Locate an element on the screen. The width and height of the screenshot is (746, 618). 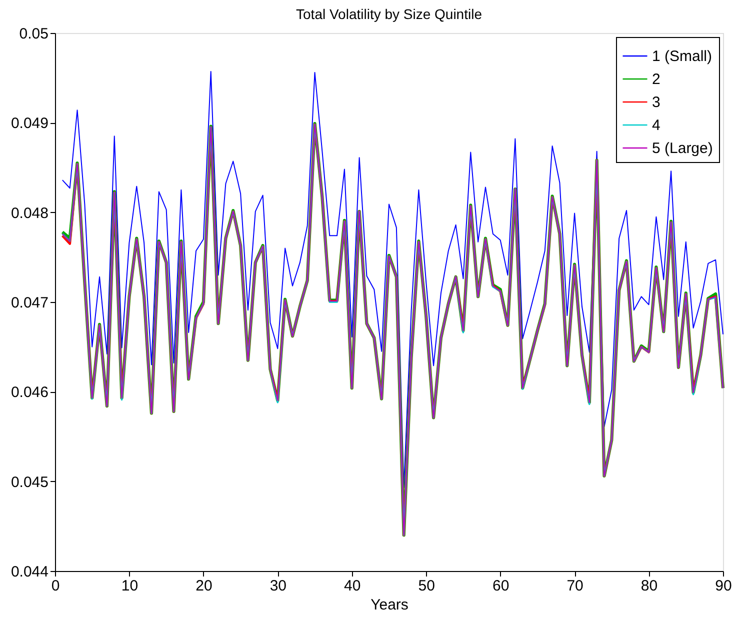
legend-label: 2 is located at coordinates (656, 79).